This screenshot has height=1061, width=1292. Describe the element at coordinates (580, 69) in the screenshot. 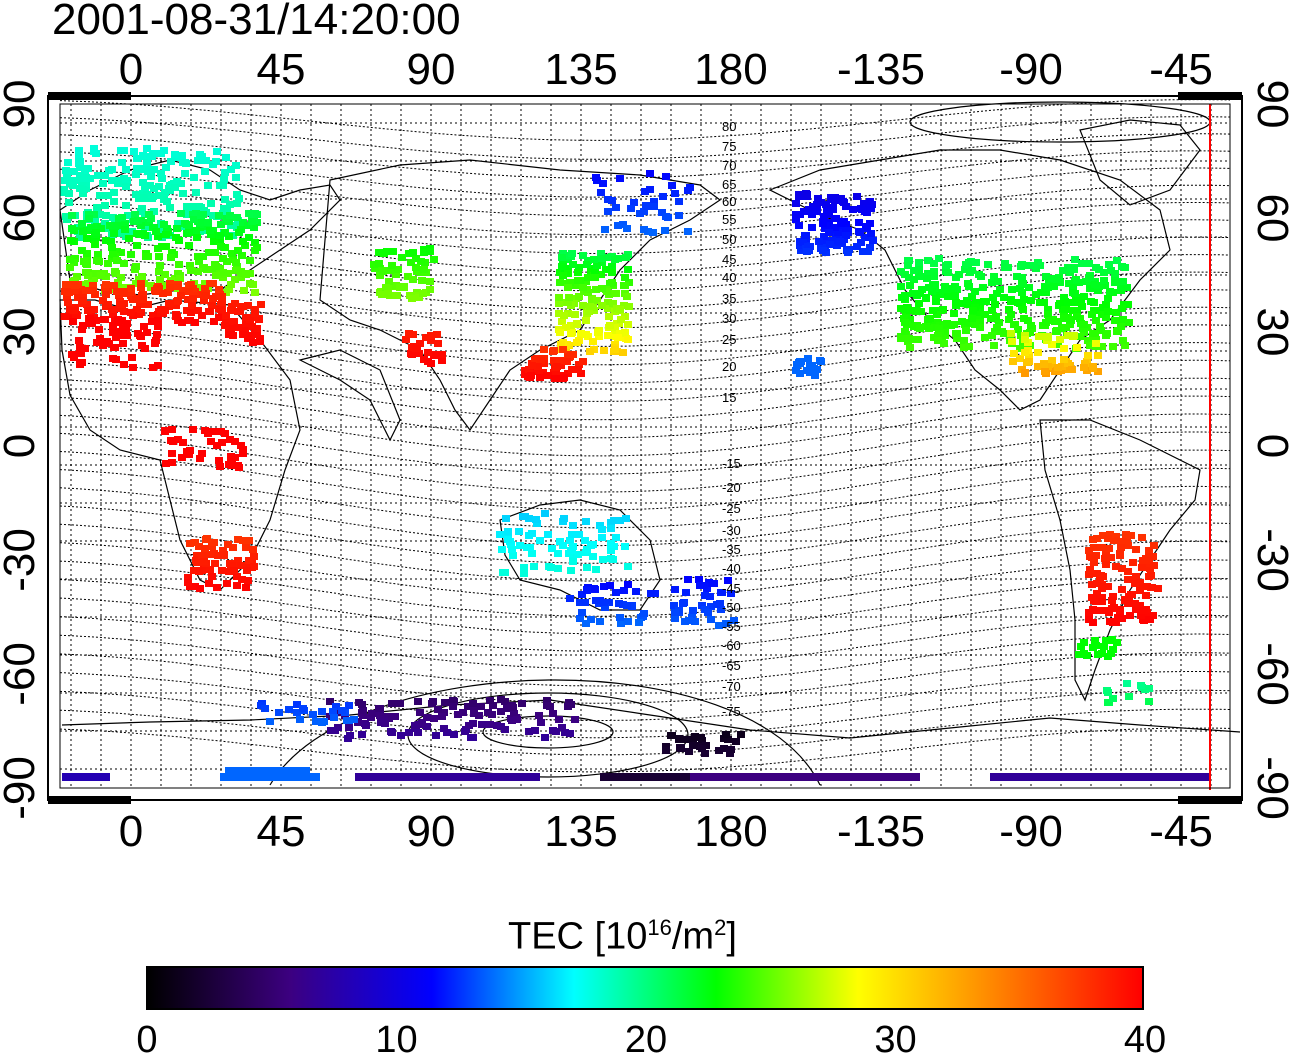

I see `top-lon-label: 135` at that location.